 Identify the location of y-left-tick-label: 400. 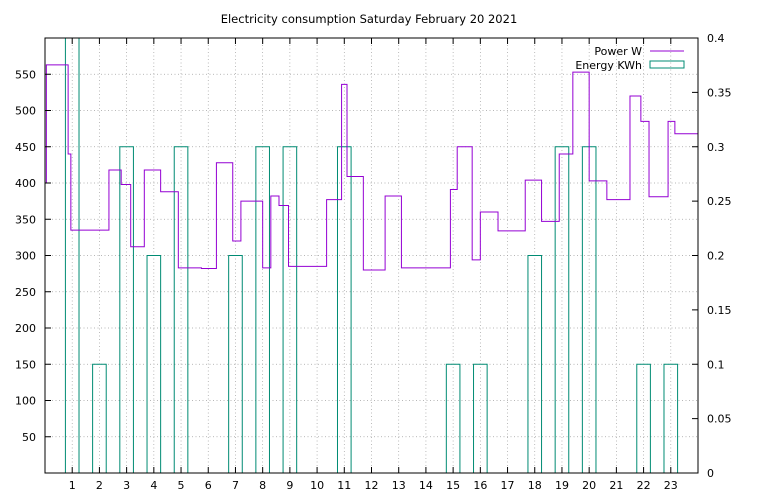
(25, 183).